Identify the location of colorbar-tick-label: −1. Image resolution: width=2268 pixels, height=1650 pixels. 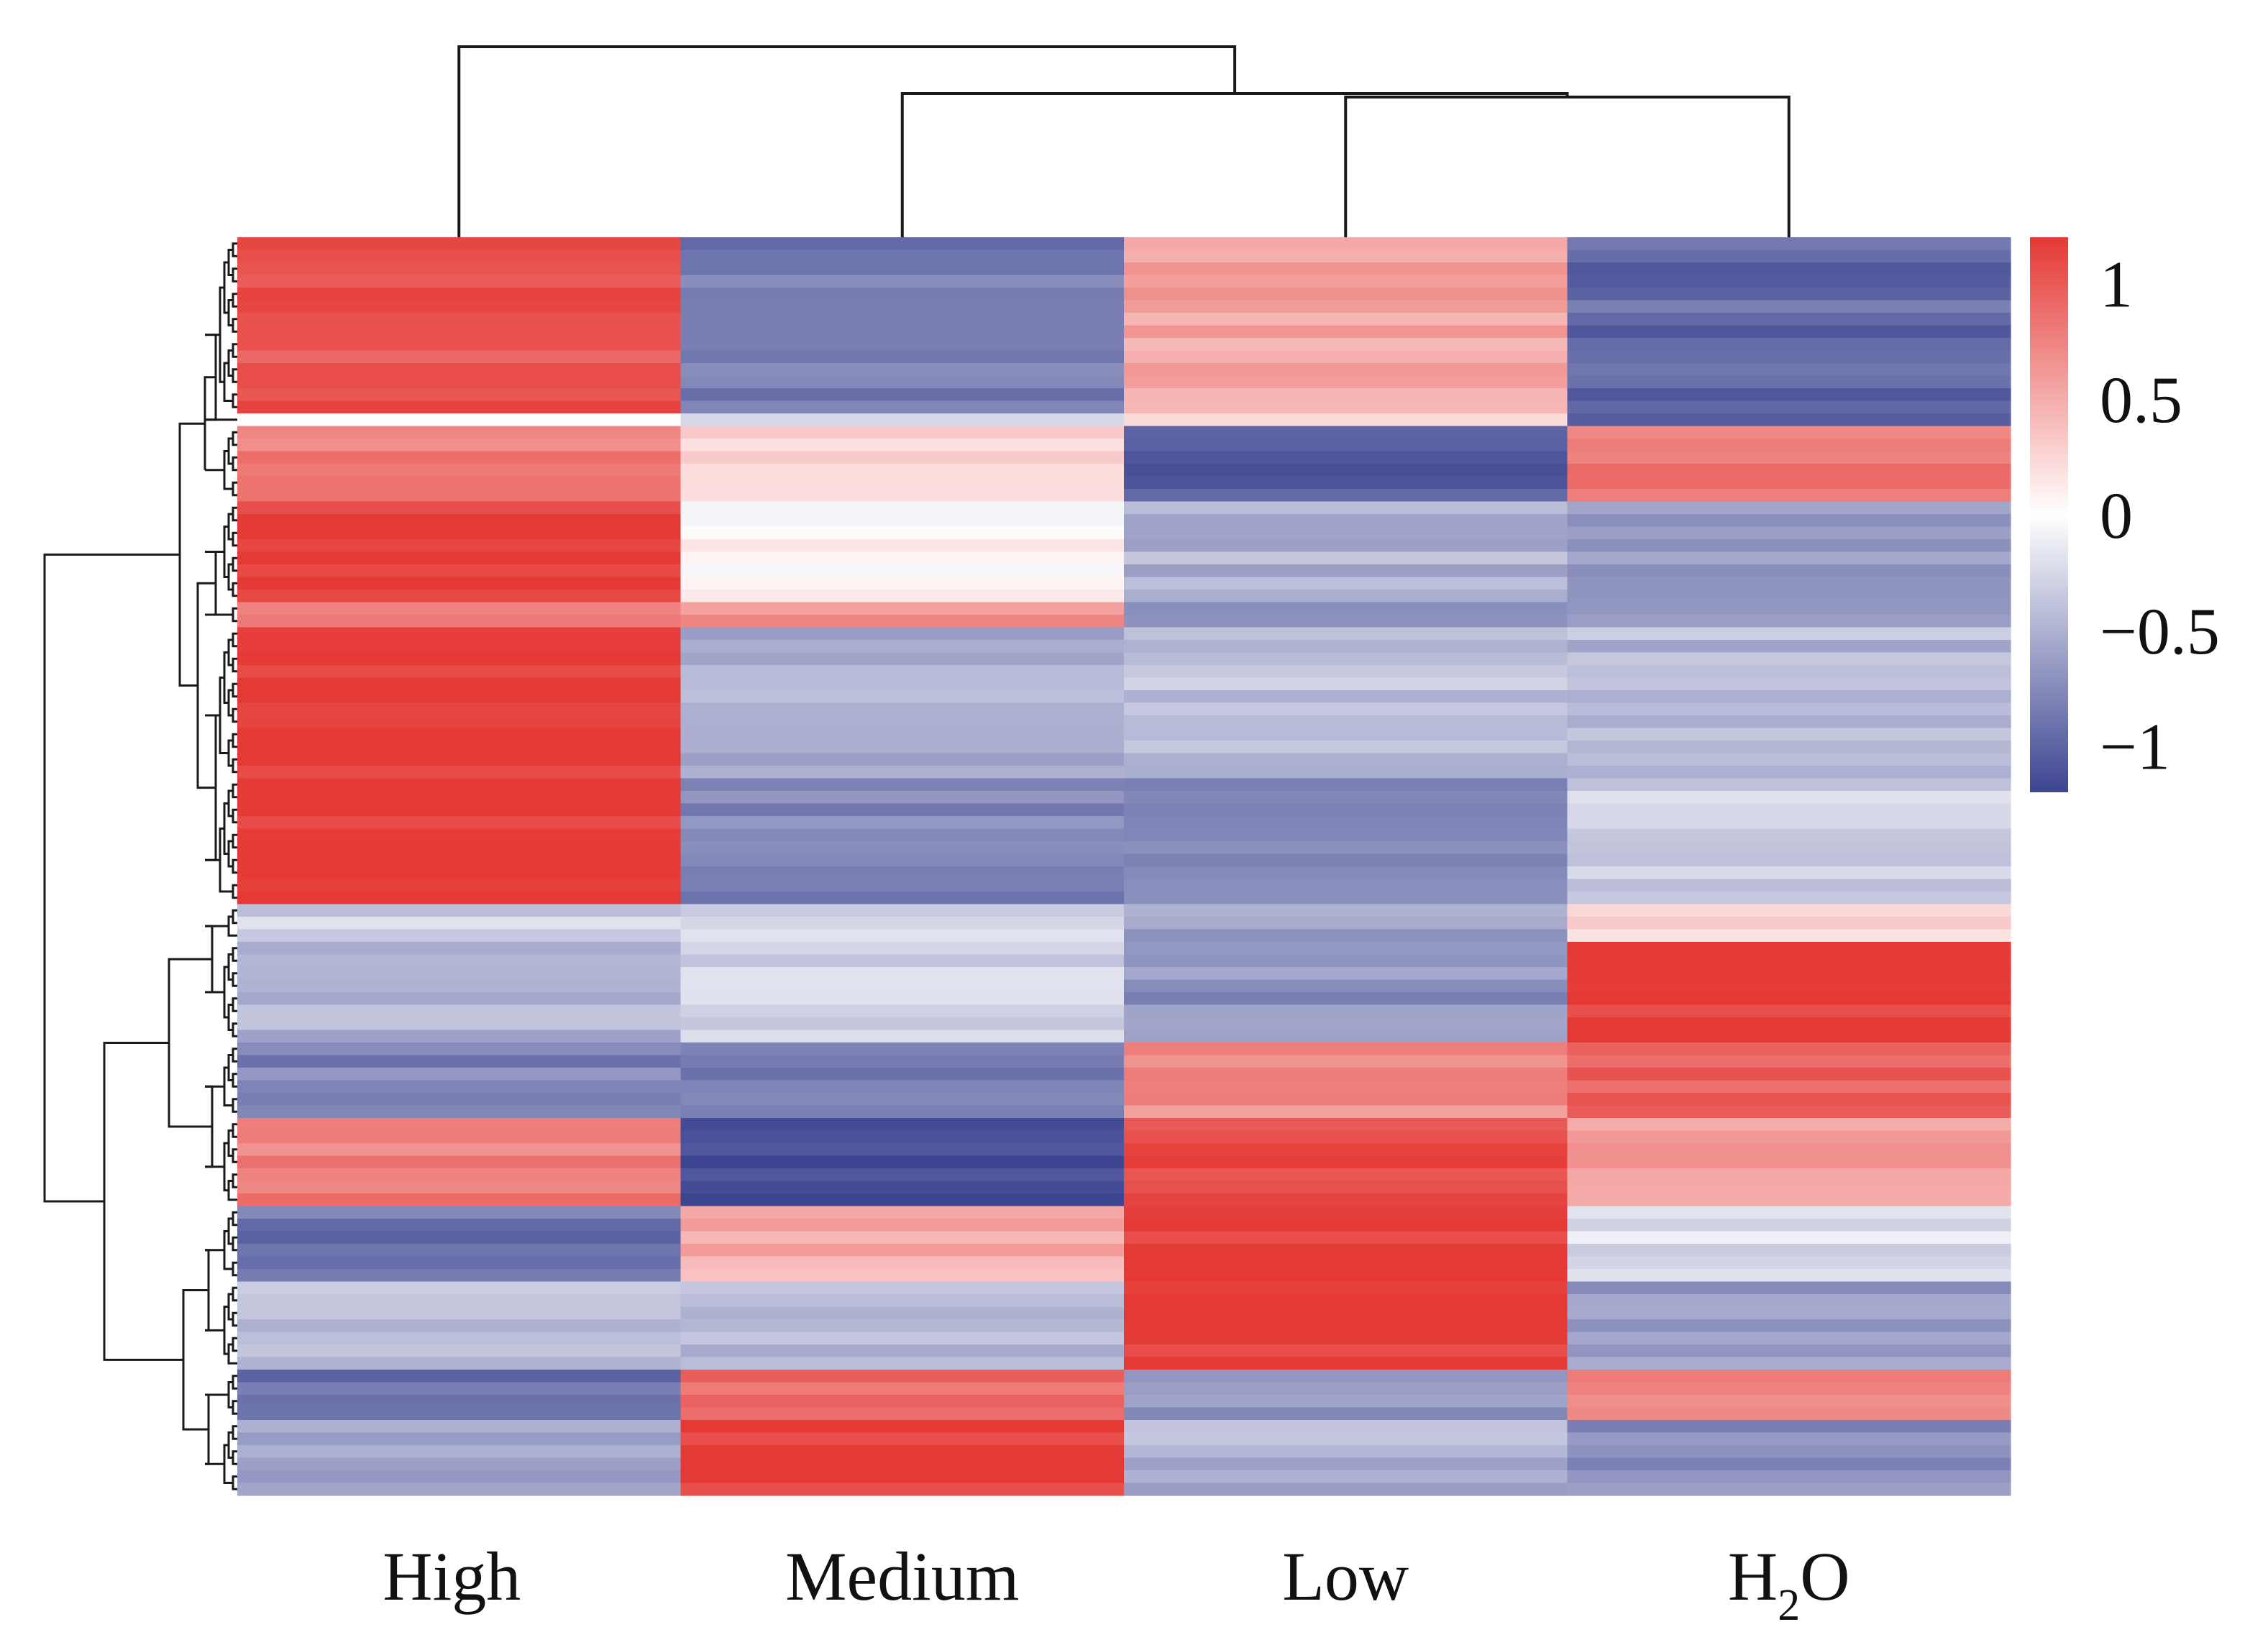
(2135, 747).